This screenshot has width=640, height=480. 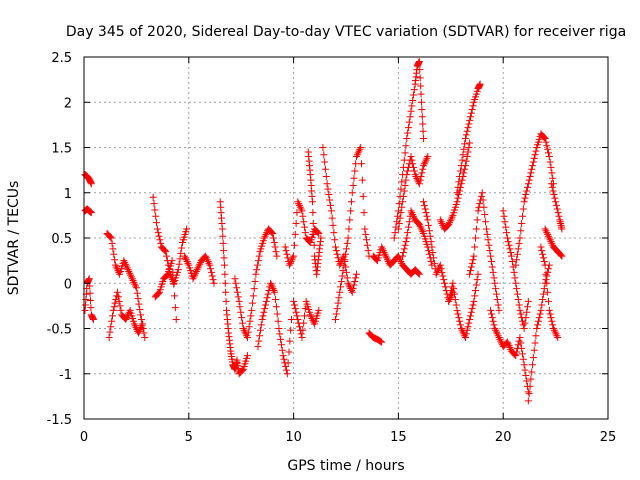 I want to click on y-tick-label: 2.5, so click(x=61, y=58).